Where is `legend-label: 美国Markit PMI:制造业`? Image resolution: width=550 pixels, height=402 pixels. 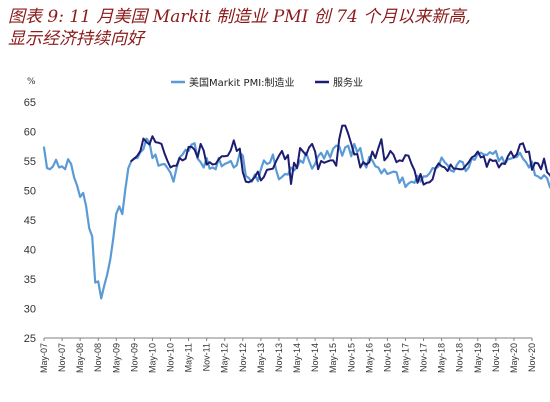
legend-label: 美国Markit PMI:制造业 is located at coordinates (242, 82).